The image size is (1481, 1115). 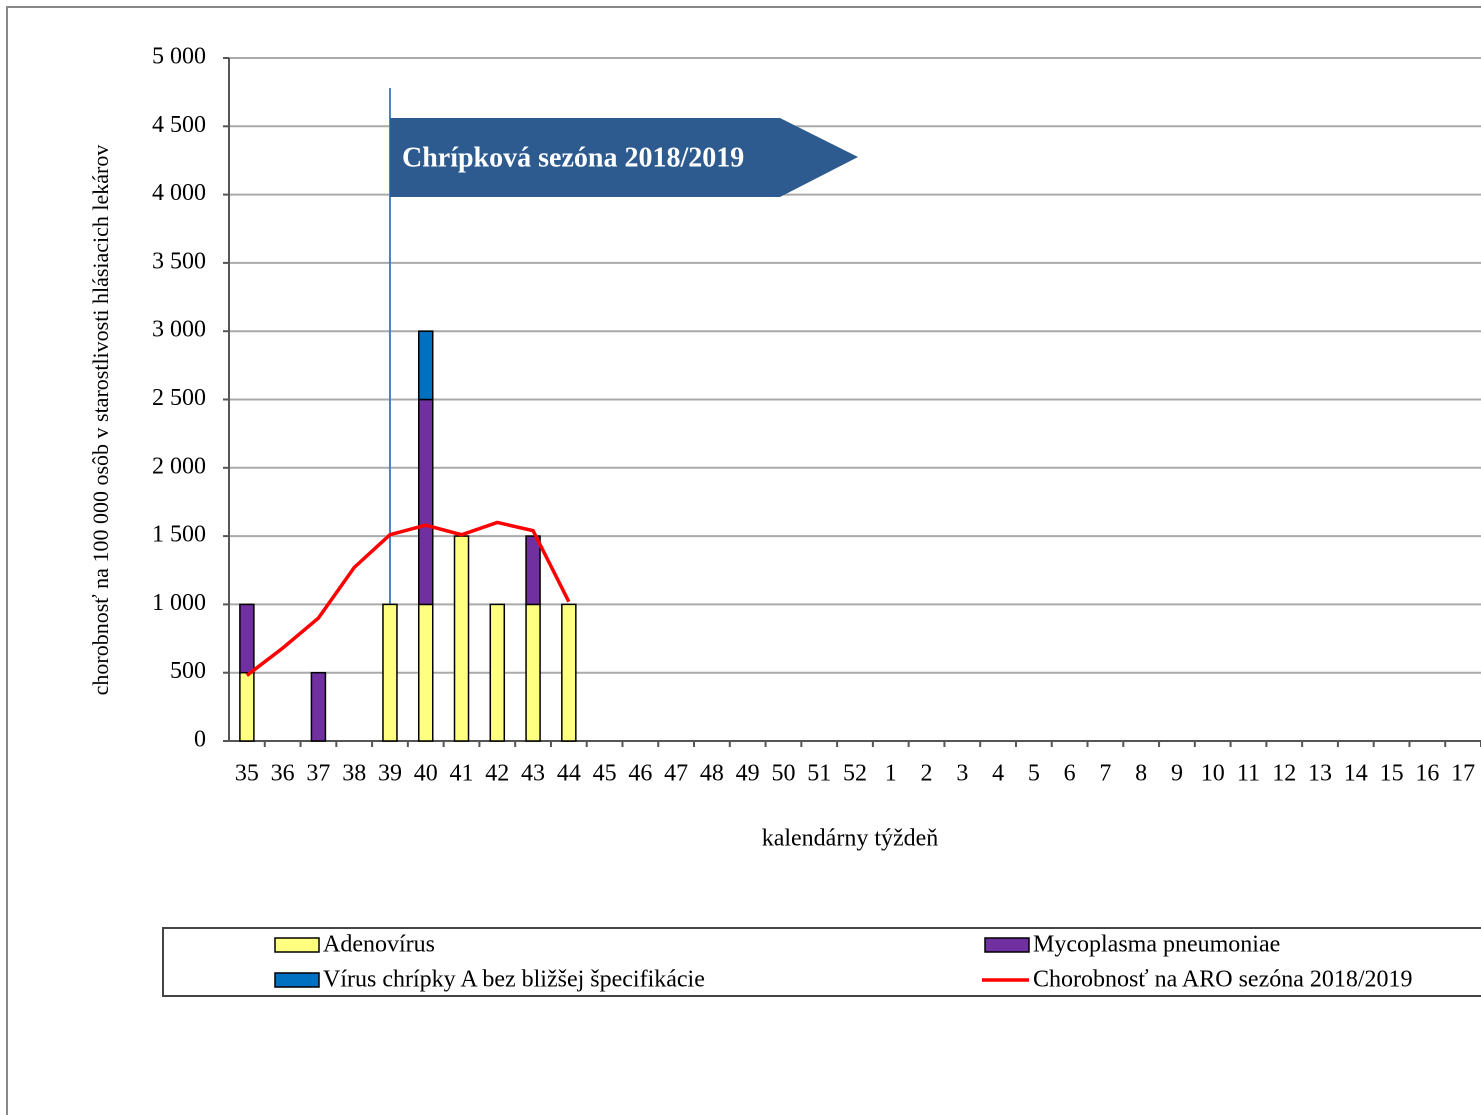 What do you see at coordinates (855, 774) in the screenshot?
I see `x-tick-label: 52` at bounding box center [855, 774].